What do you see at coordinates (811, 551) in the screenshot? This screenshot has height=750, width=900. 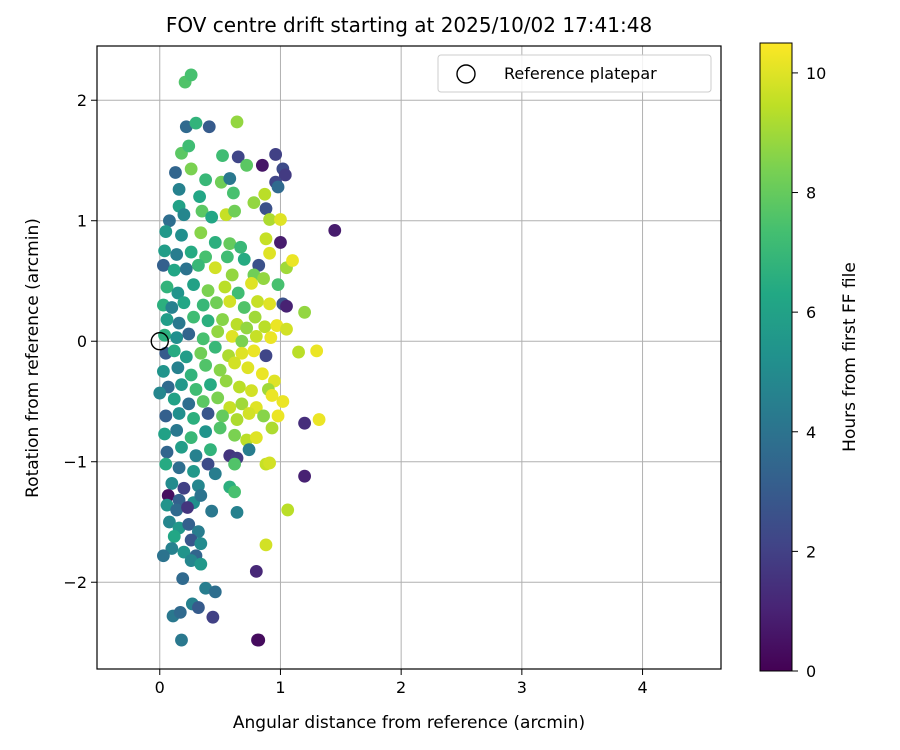 I see `colorbar-tick-label: 2` at bounding box center [811, 551].